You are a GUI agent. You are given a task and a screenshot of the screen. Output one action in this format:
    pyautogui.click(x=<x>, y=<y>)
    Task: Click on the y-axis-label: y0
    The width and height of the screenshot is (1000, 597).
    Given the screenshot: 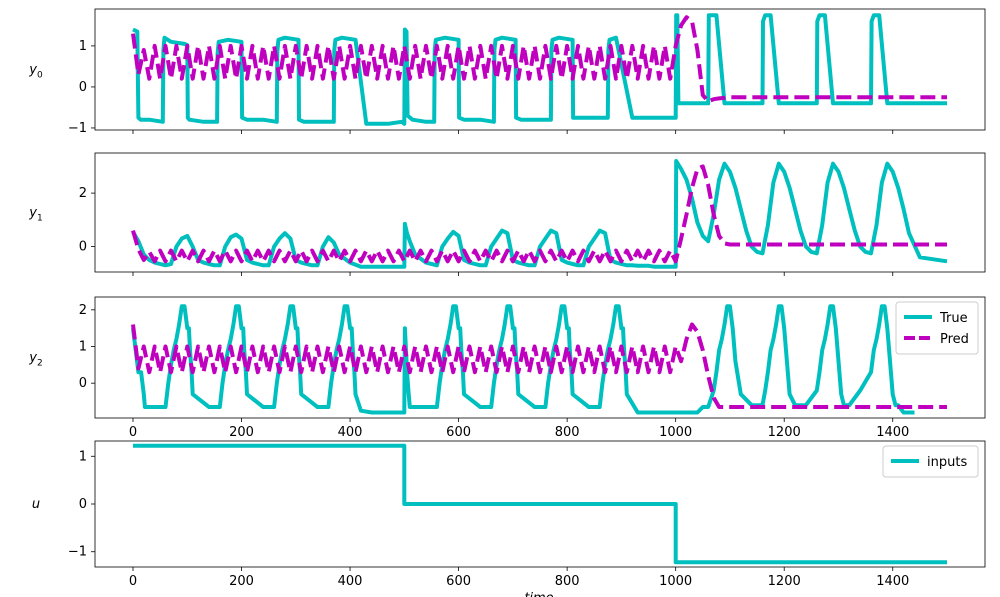 What is the action you would take?
    pyautogui.click(x=35, y=72)
    